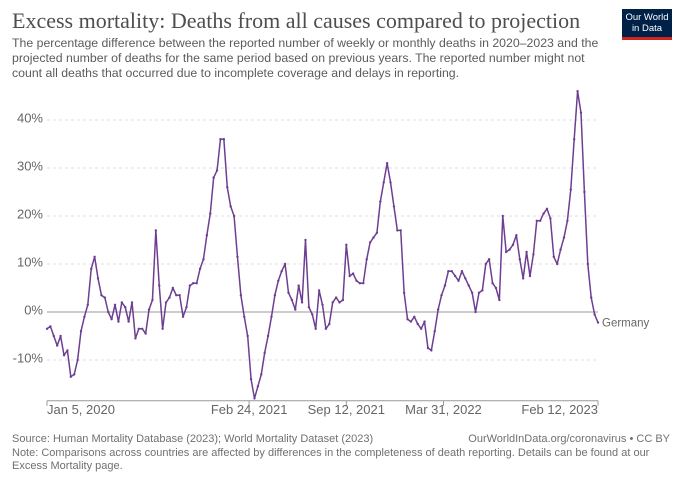 The height and width of the screenshot is (482, 684). What do you see at coordinates (249, 409) in the screenshot?
I see `x-tick-label: Feb 24, 2021` at bounding box center [249, 409].